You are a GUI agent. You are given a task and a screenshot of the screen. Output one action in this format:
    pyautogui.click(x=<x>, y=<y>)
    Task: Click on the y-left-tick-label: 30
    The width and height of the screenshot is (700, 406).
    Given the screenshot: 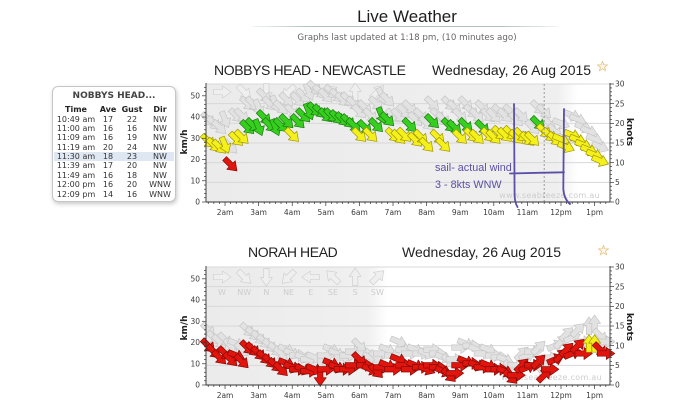 What is the action you would take?
    pyautogui.click(x=195, y=138)
    